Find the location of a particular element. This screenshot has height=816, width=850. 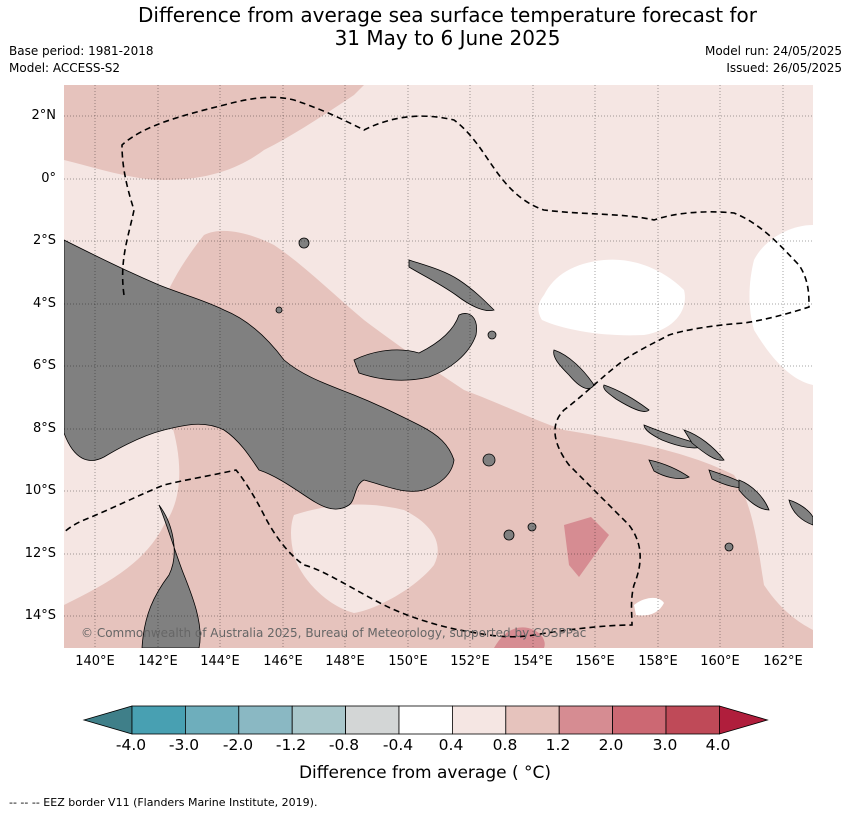

lat-label-2S: 2°S is located at coordinates (44, 240).